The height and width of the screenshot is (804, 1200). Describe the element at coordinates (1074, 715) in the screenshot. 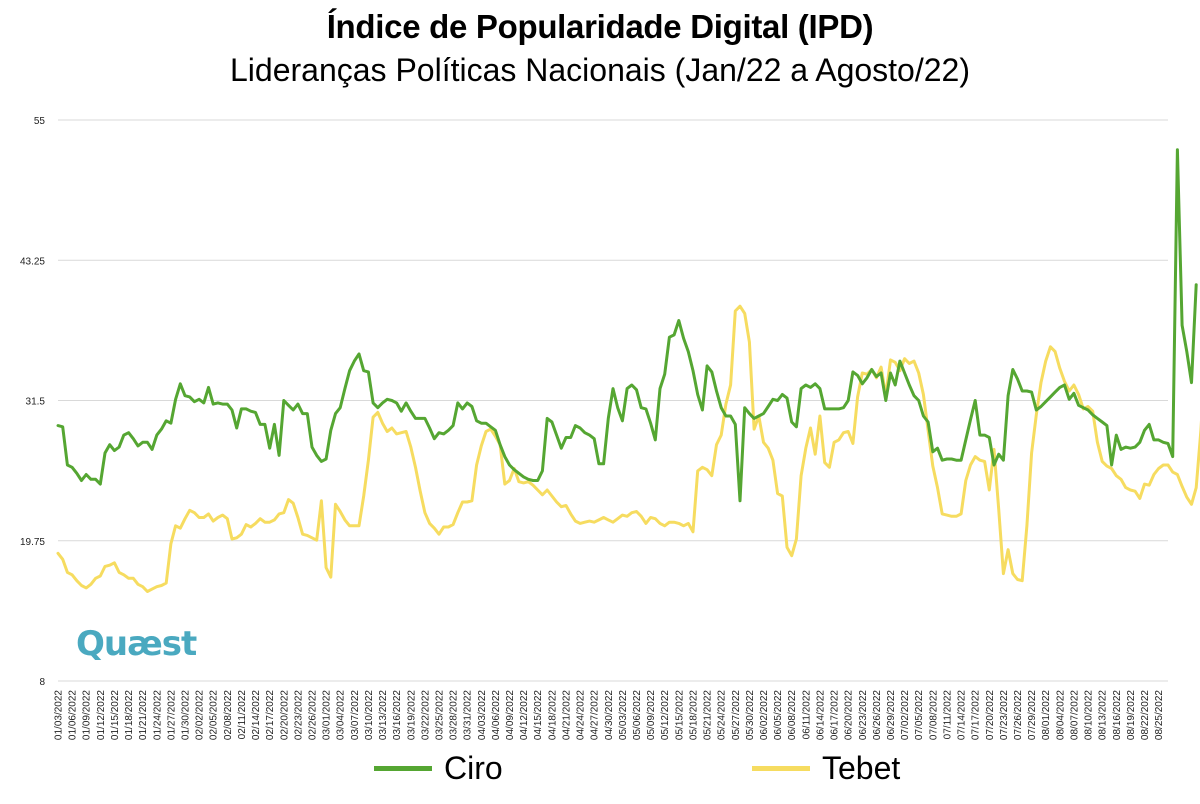

I see `x-tick-label: 08/07/2022` at that location.